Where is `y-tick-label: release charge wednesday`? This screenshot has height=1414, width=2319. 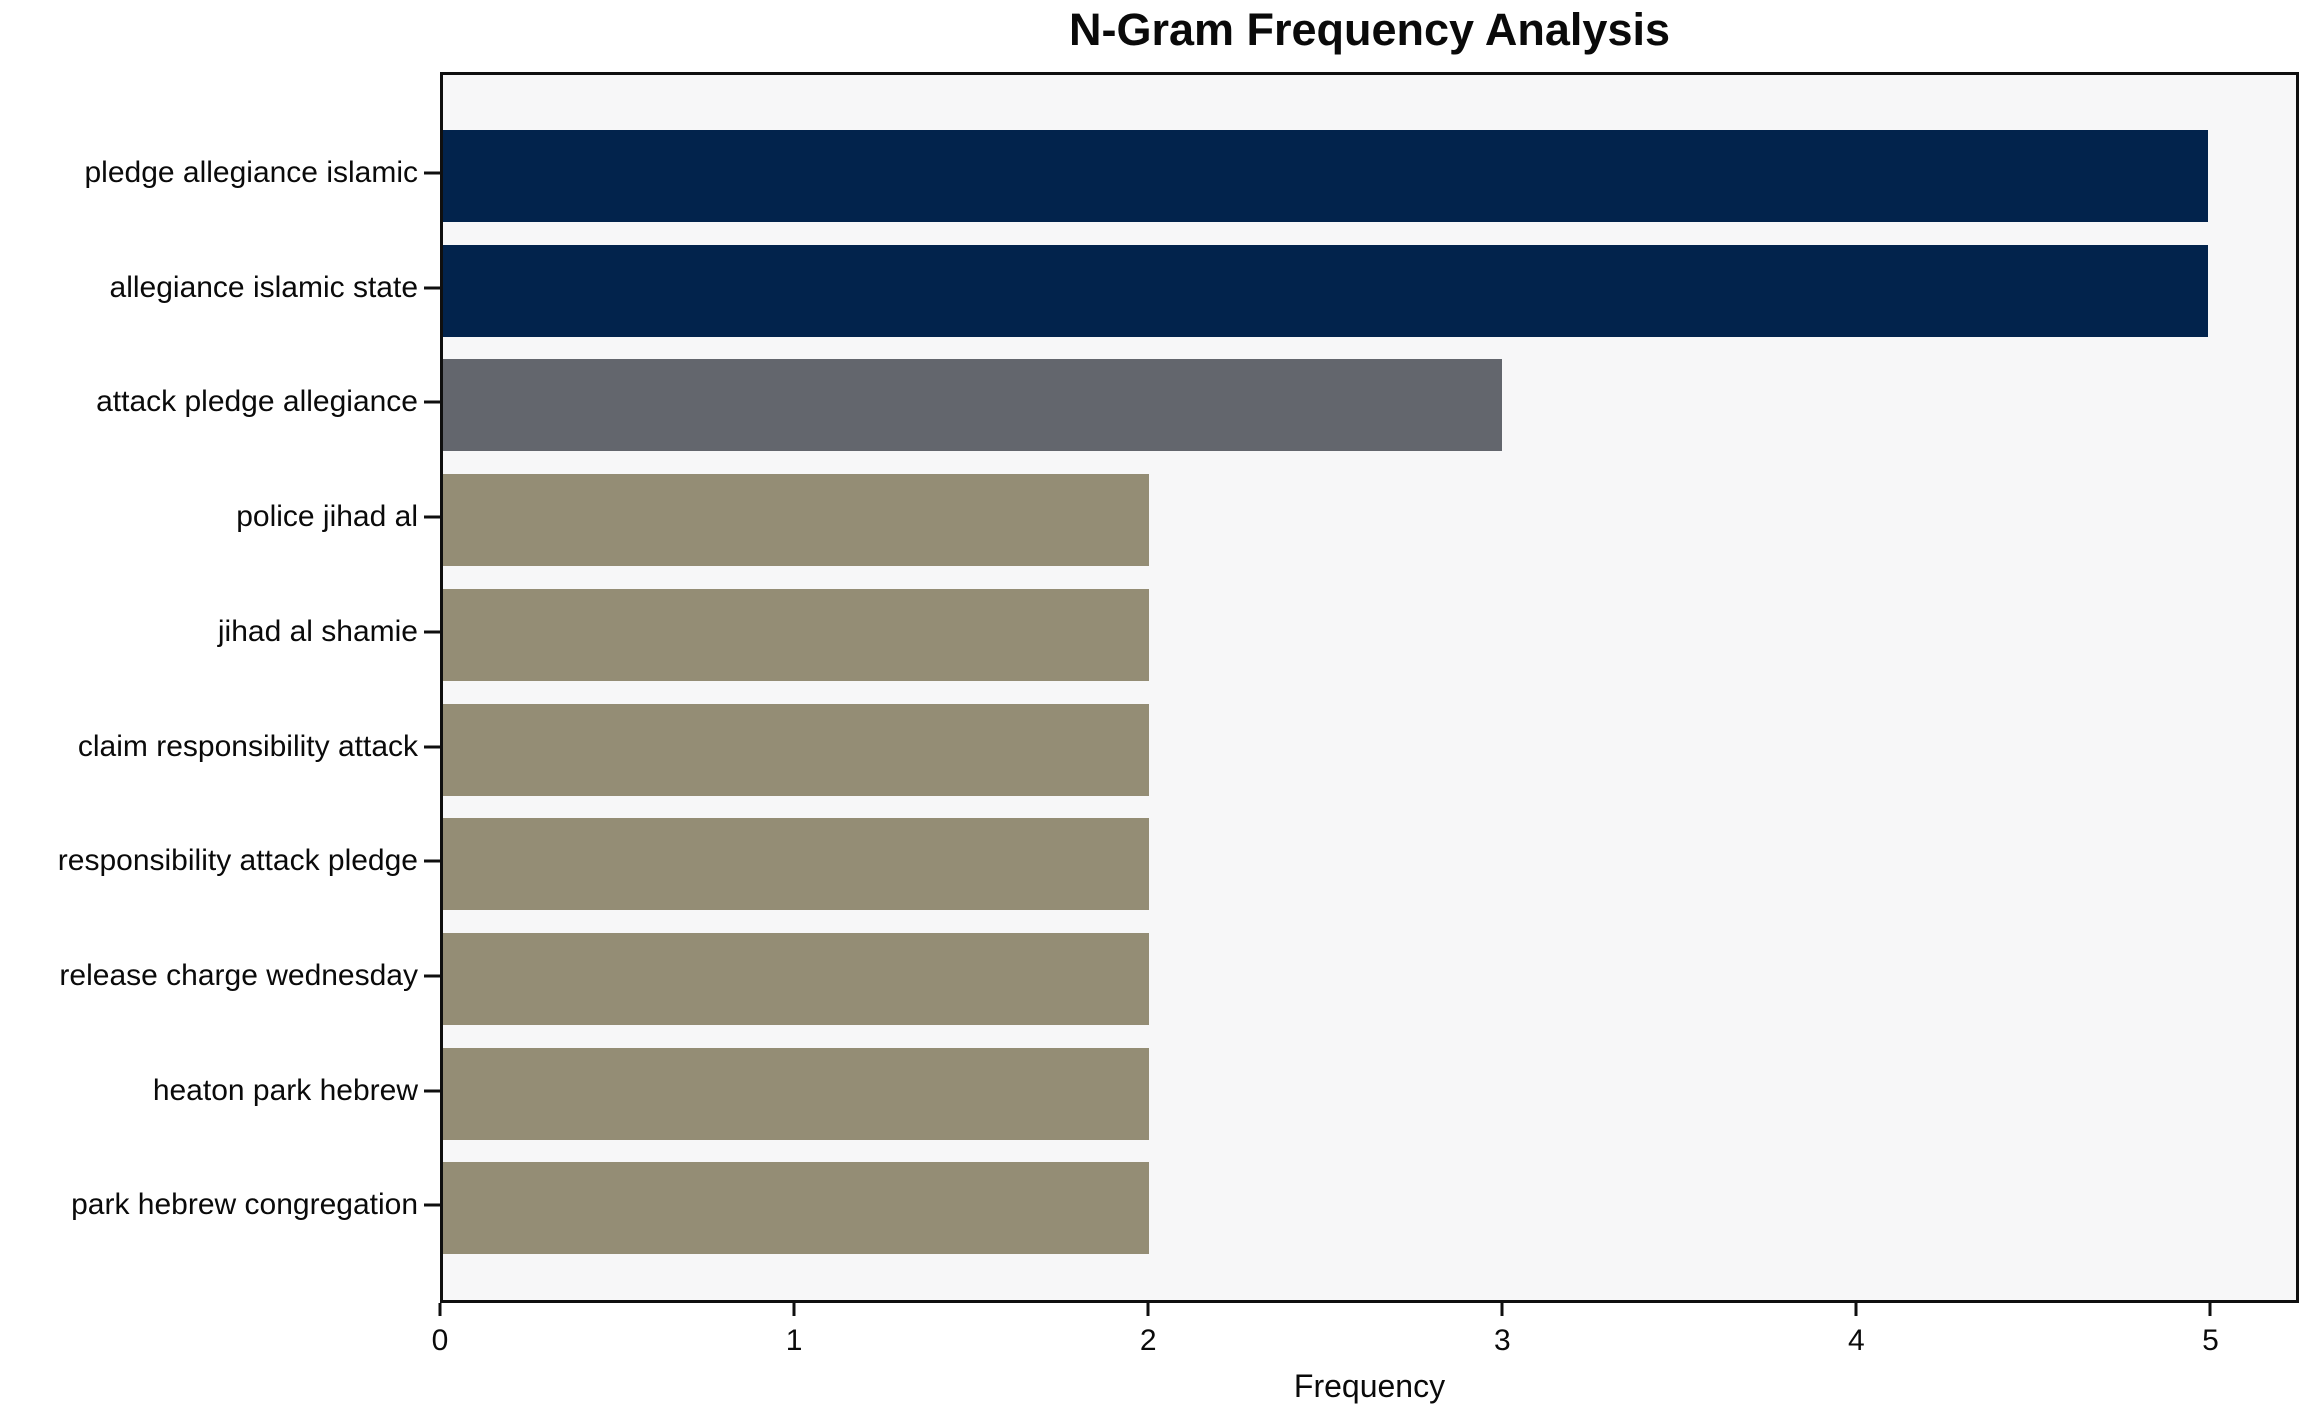 y-tick-label: release charge wednesday is located at coordinates (238, 975).